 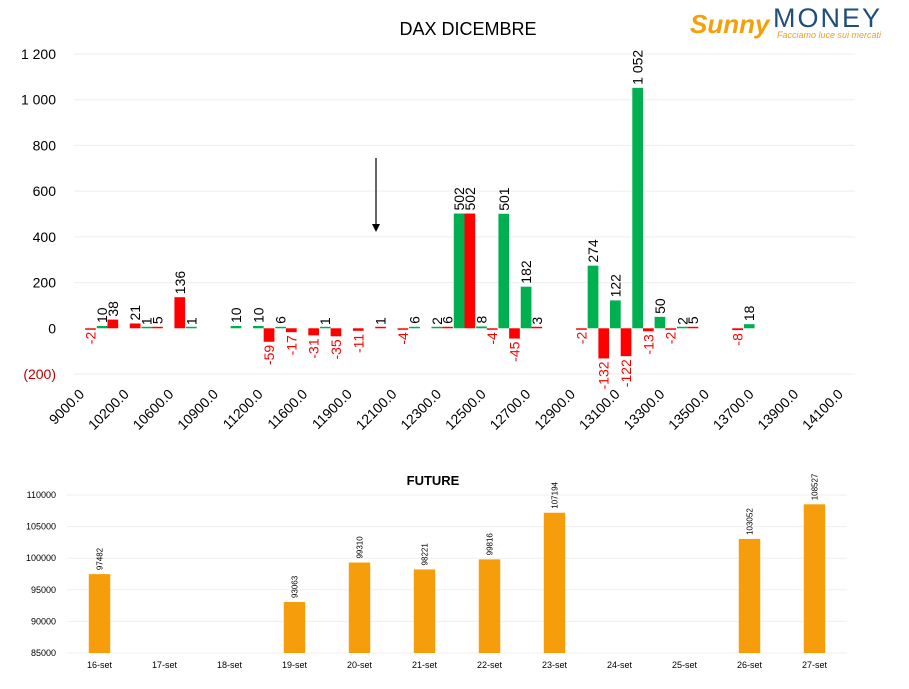 What do you see at coordinates (45, 191) in the screenshot?
I see `top-y-tick-label: 600` at bounding box center [45, 191].